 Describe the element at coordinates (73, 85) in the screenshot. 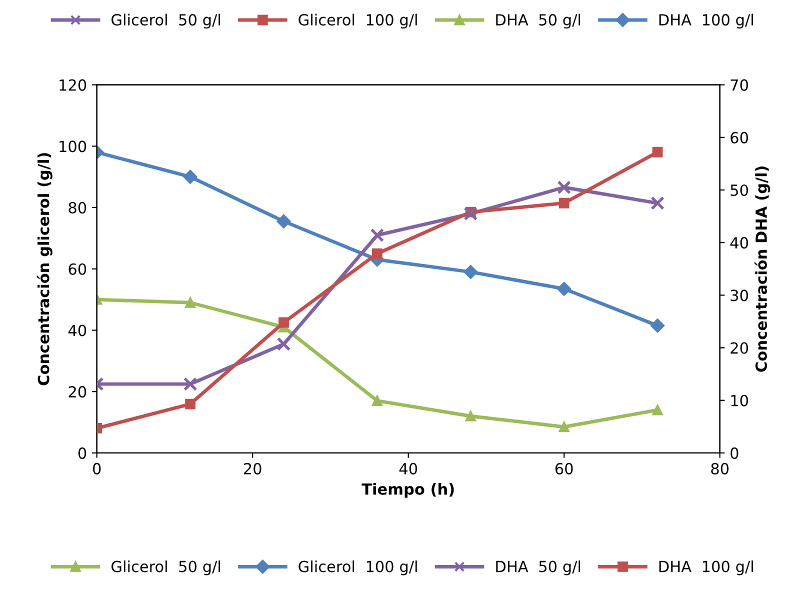

I see `y-tick-label: 120` at that location.